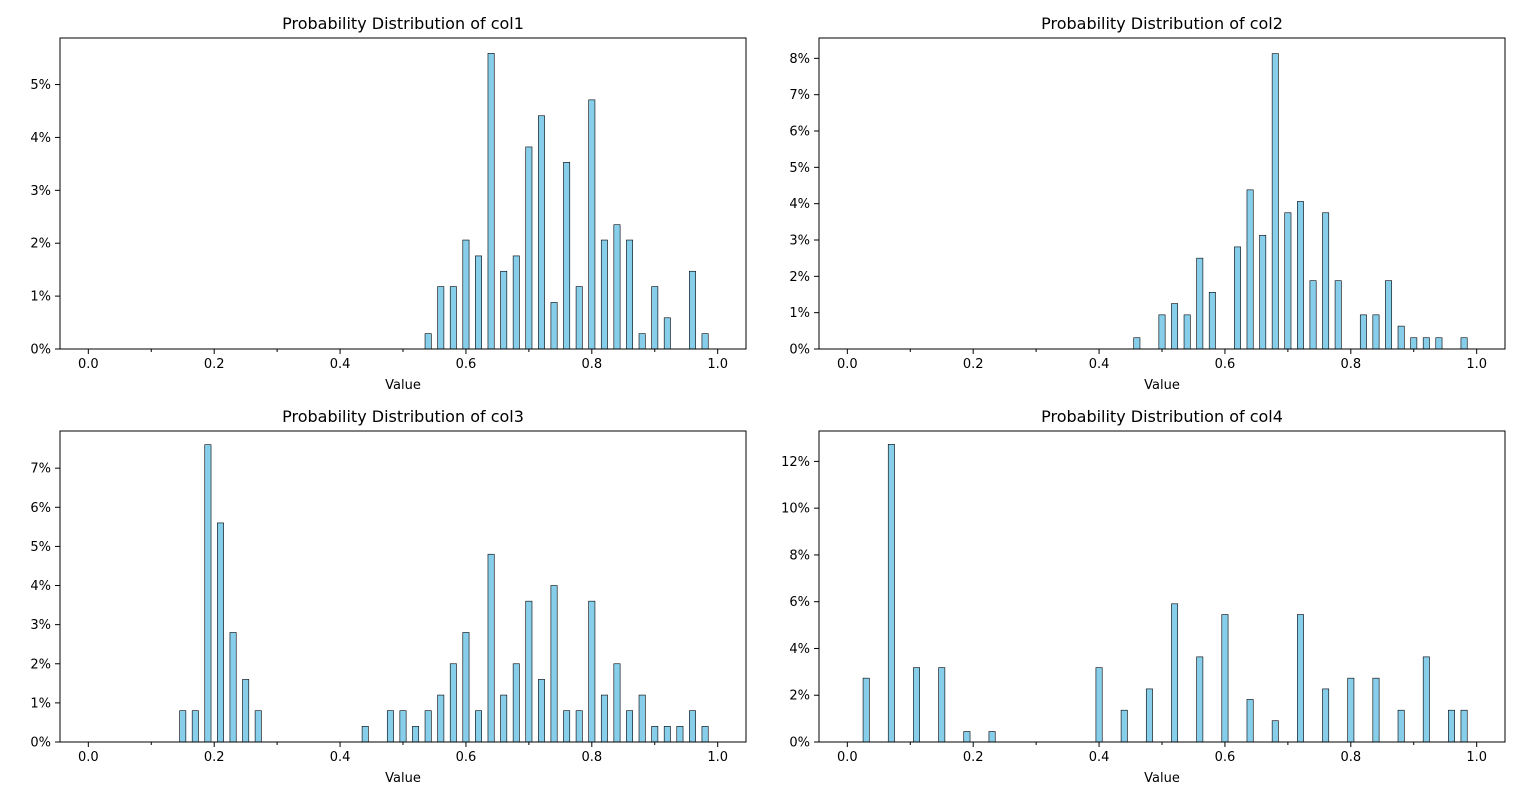 Image resolution: width=1524 pixels, height=804 pixels. What do you see at coordinates (403, 416) in the screenshot?
I see `subplot-title: Probability Distribution of col3` at bounding box center [403, 416].